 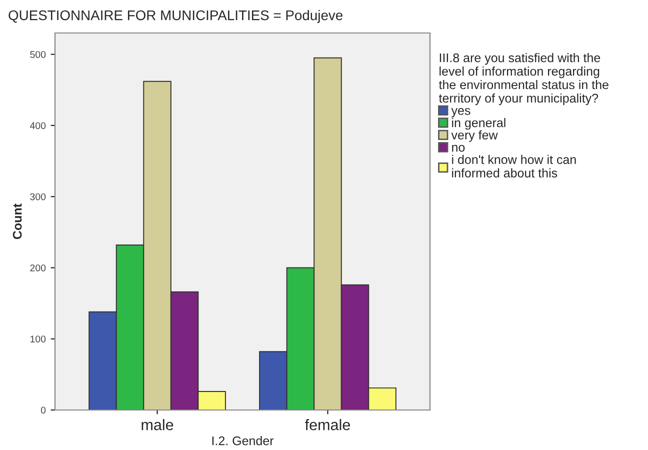 What do you see at coordinates (514, 166) in the screenshot?
I see `legend-label: i don't know how it can informed about this` at bounding box center [514, 166].